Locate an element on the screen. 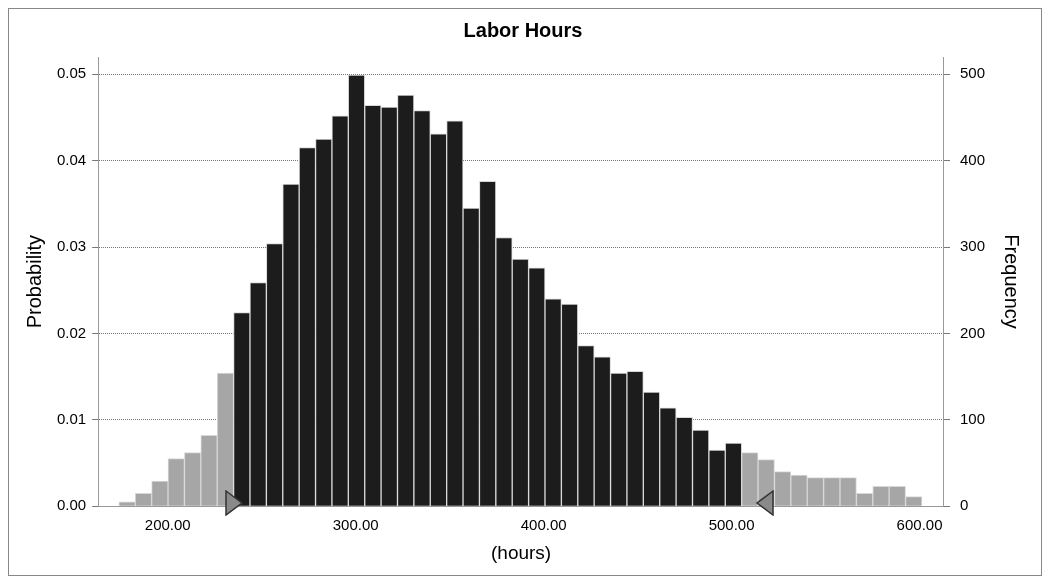 Image resolution: width=1050 pixels, height=583 pixels. y2-tick-label: 100 is located at coordinates (972, 418).